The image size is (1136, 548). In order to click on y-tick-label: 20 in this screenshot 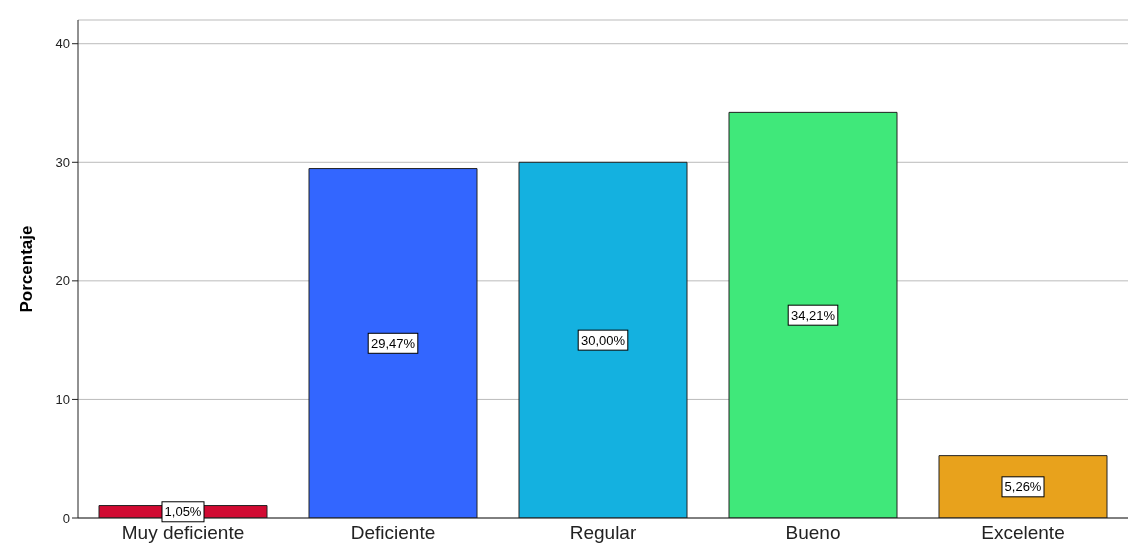, I will do `click(62, 281)`.